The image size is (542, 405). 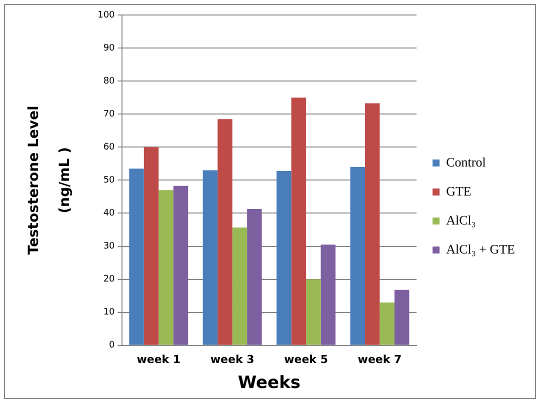 I want to click on x-tick-label: week 1, so click(x=158, y=359).